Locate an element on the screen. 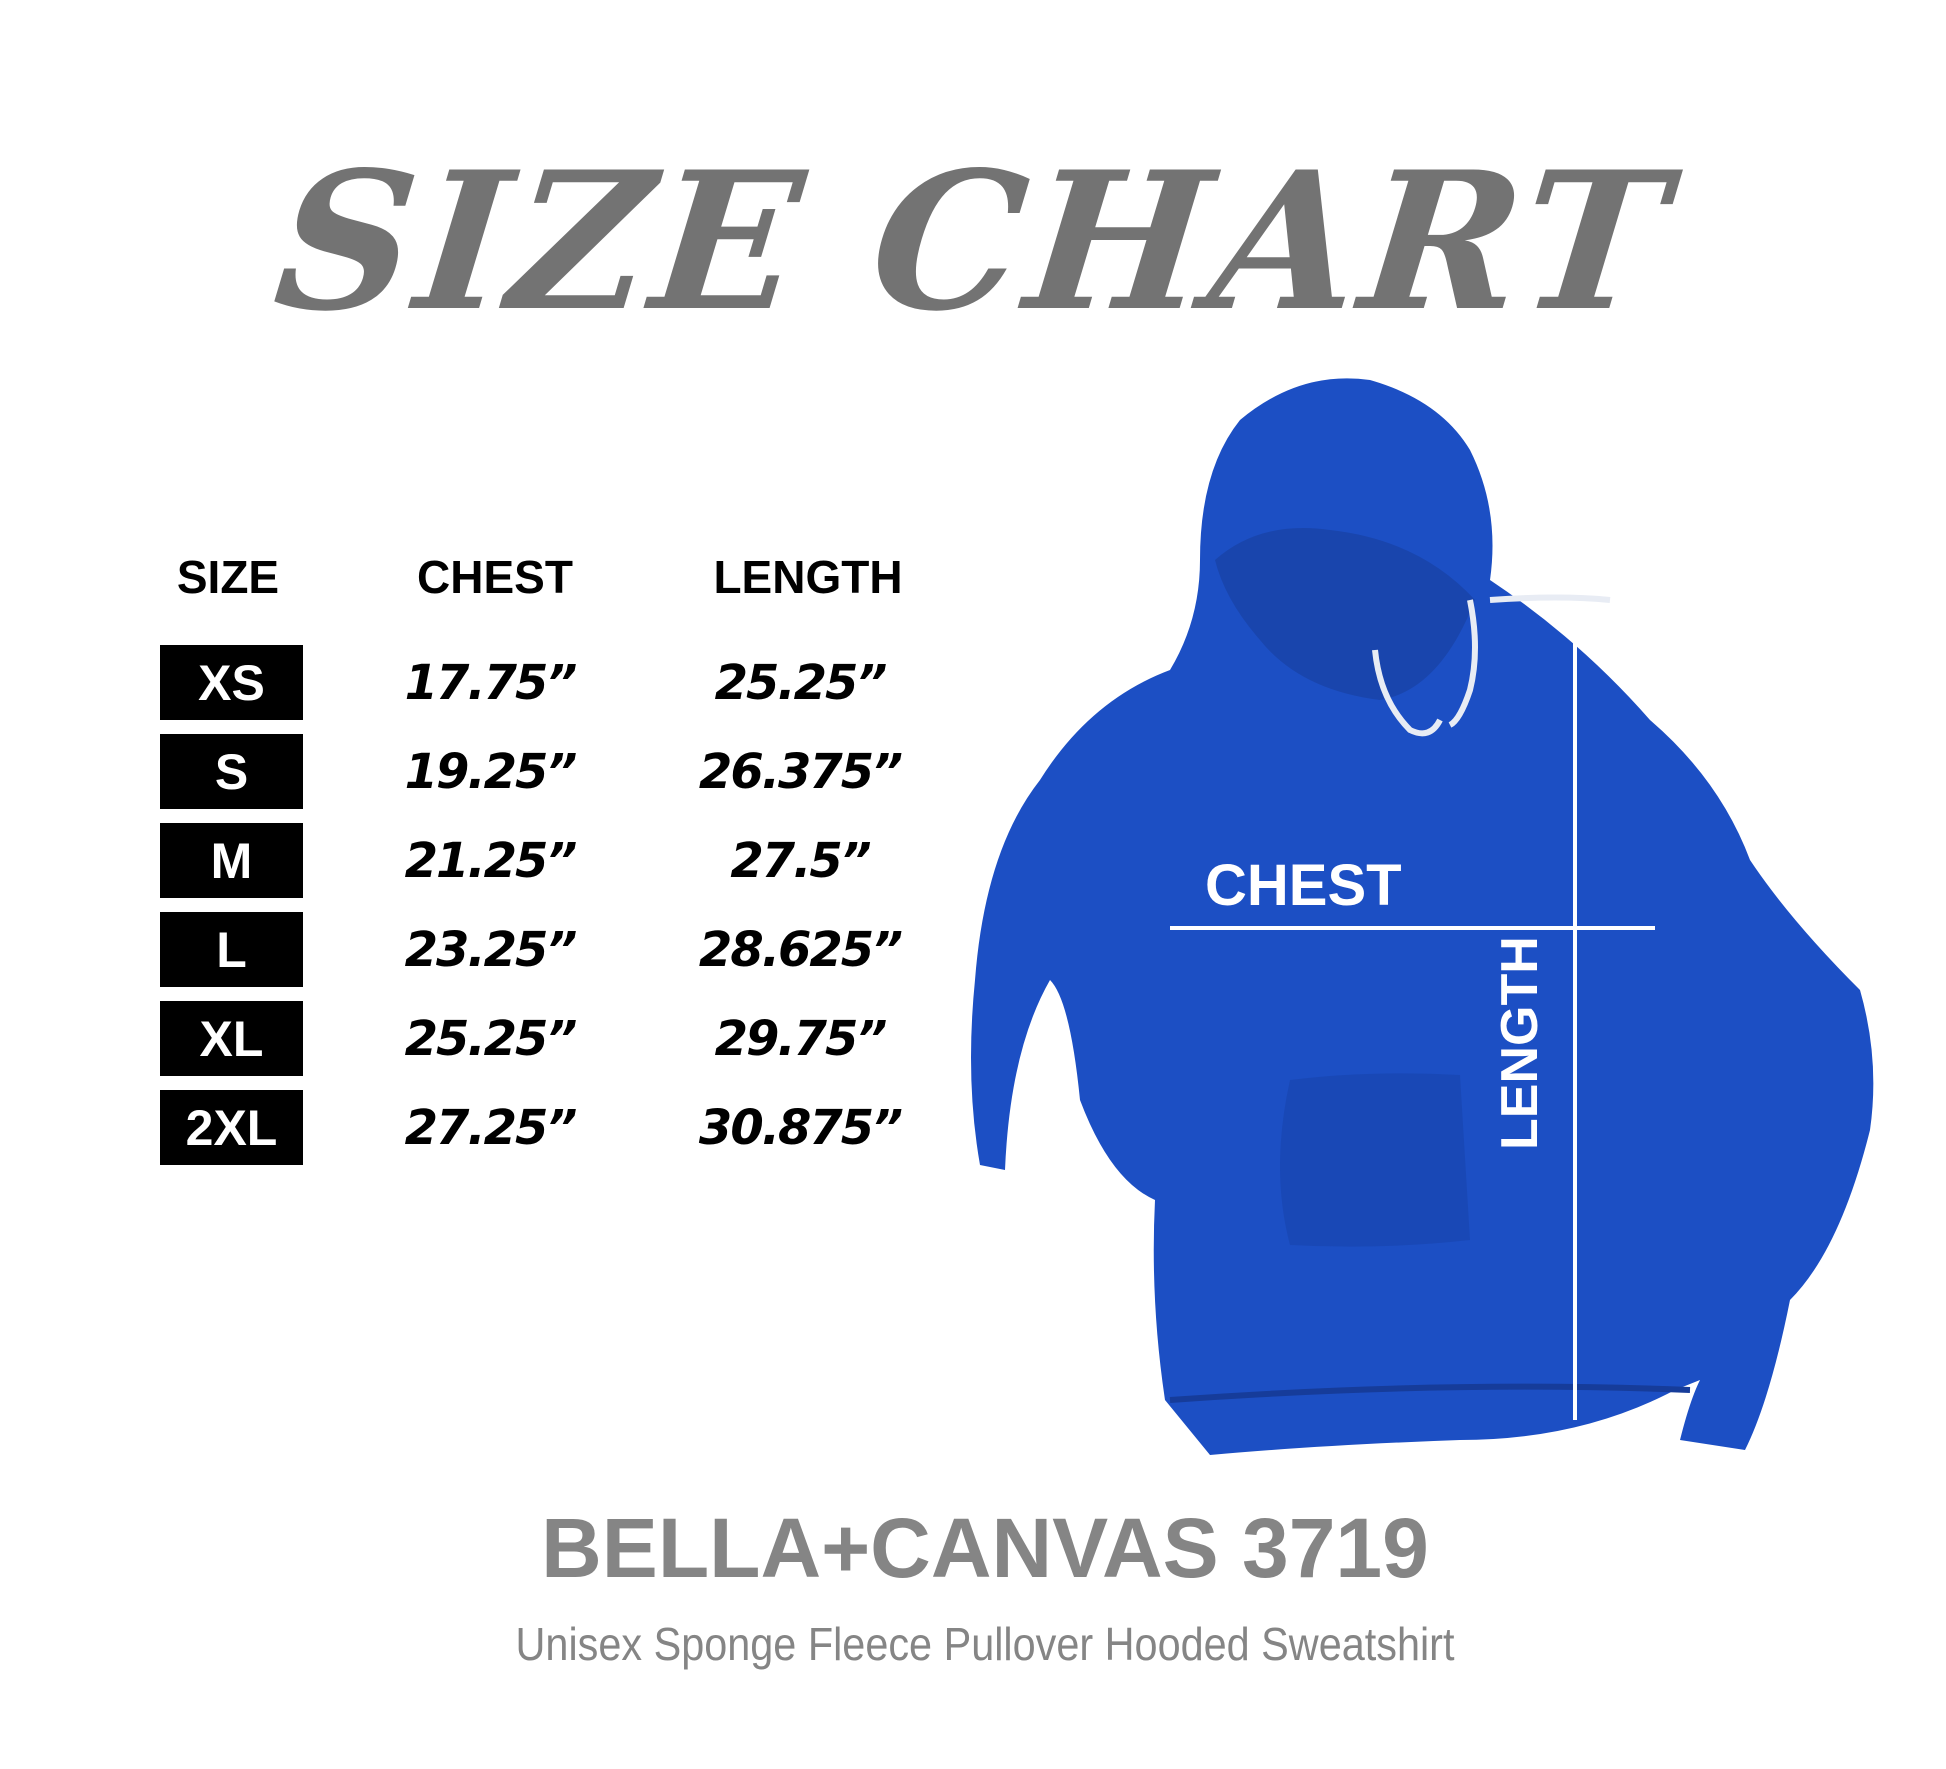 The image size is (1946, 1769). length-label: LENGTH is located at coordinates (1520, 1043).